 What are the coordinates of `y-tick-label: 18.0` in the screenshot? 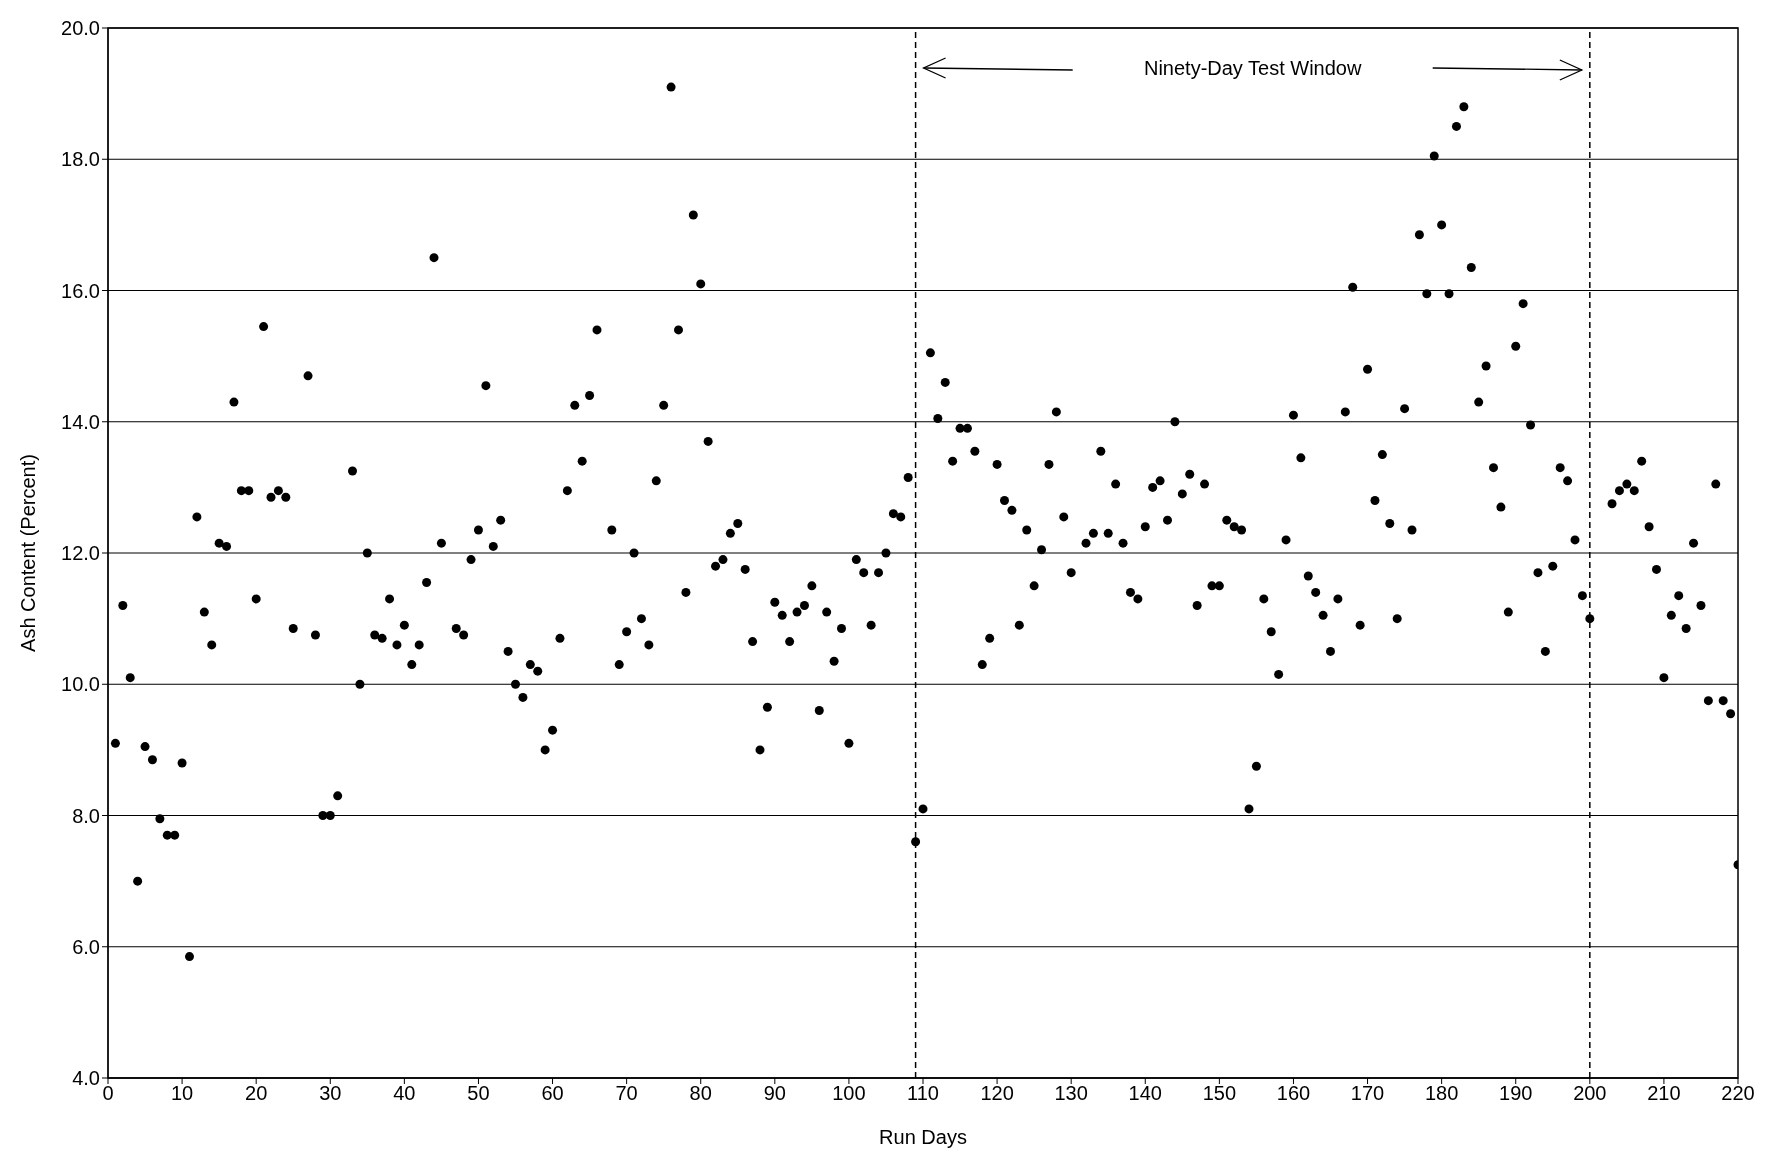 It's located at (80, 159).